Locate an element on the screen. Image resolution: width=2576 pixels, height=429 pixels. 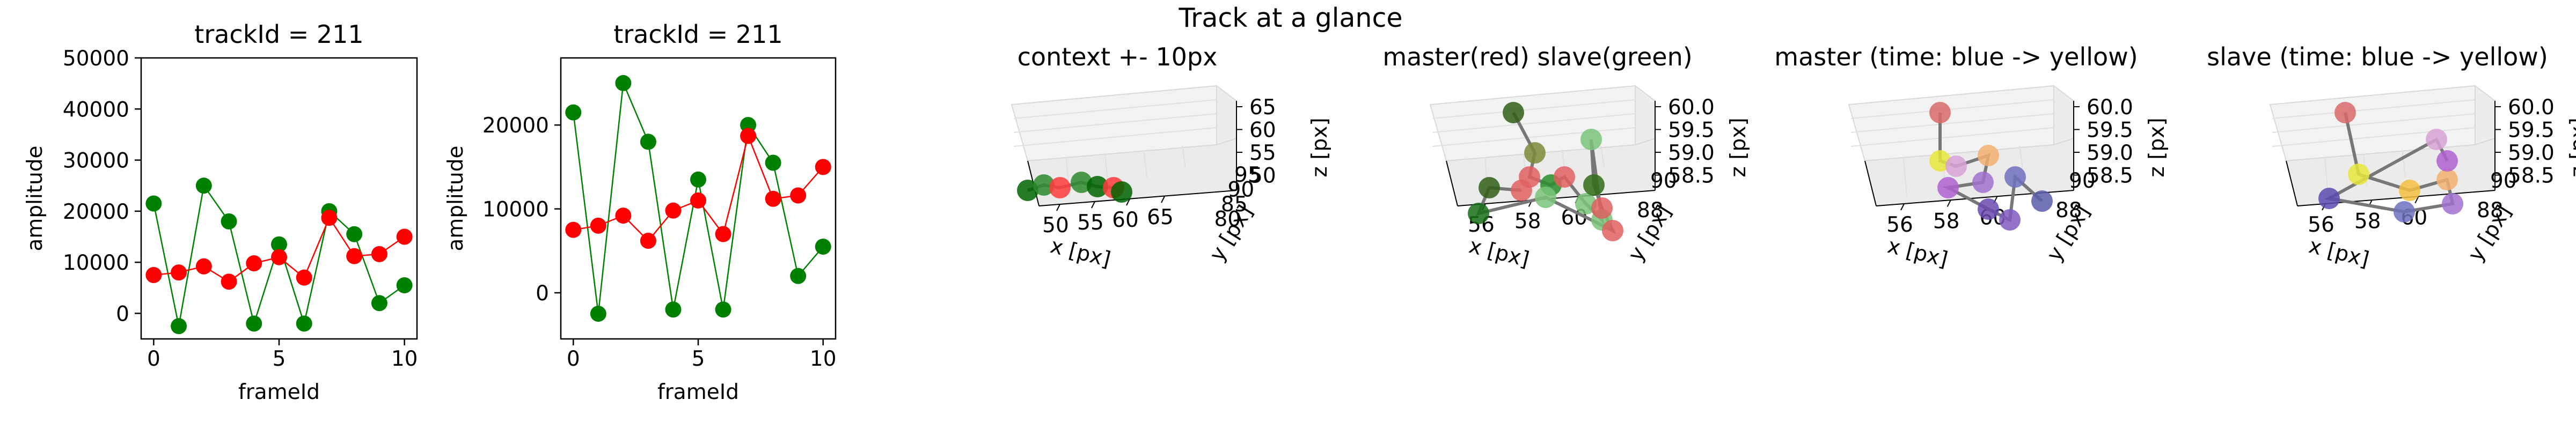
y-axis-label: amplitude is located at coordinates (456, 198).